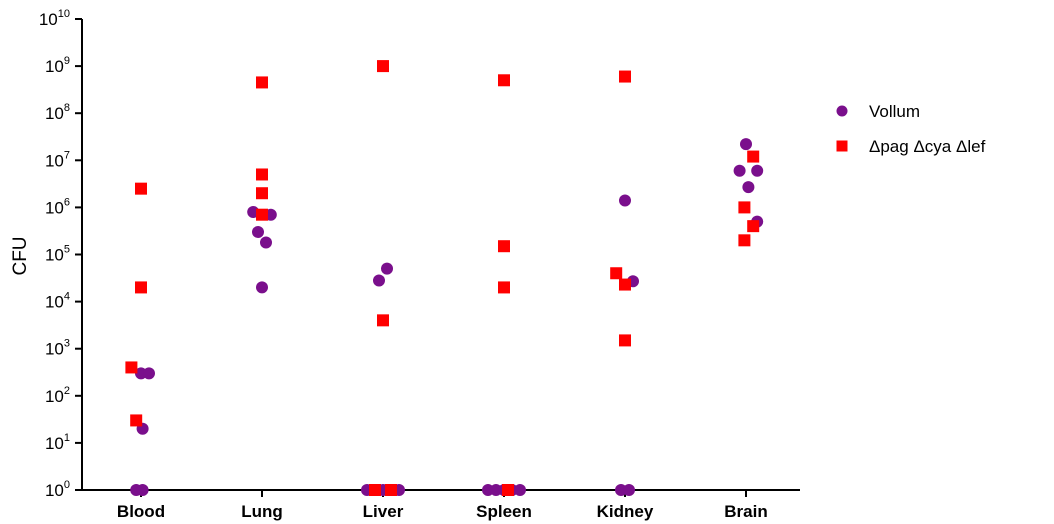 The width and height of the screenshot is (1054, 524). I want to click on x-tick-label-lung: Lung, so click(262, 511).